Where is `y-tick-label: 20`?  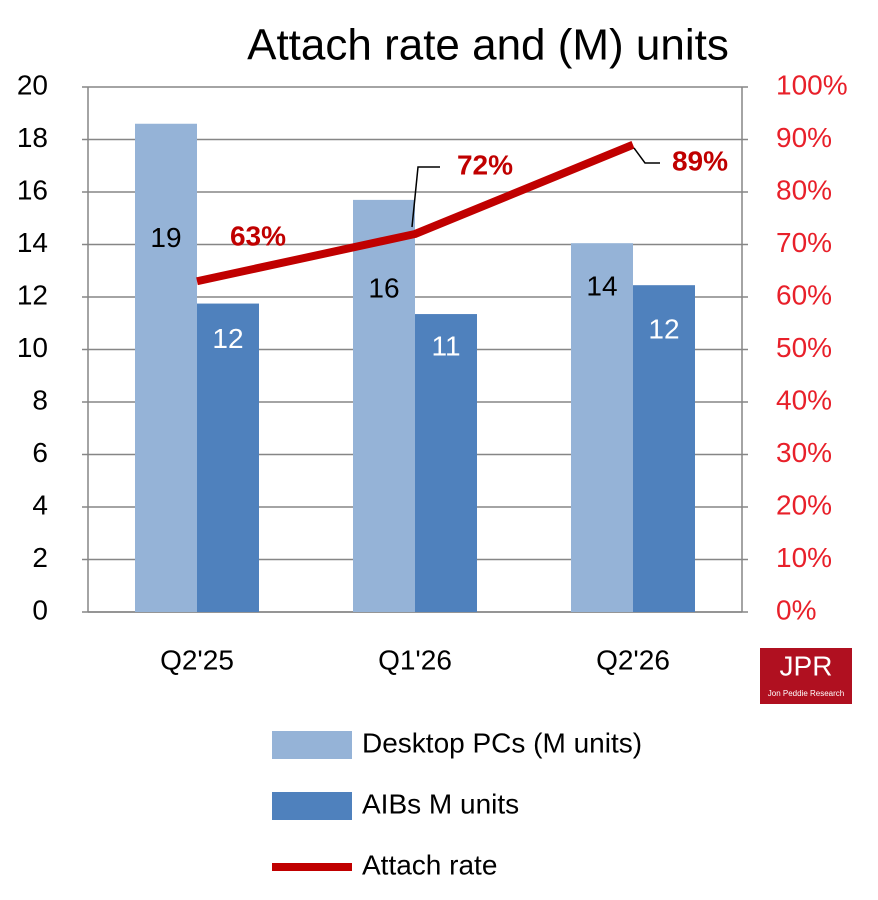
y-tick-label: 20 is located at coordinates (32, 84).